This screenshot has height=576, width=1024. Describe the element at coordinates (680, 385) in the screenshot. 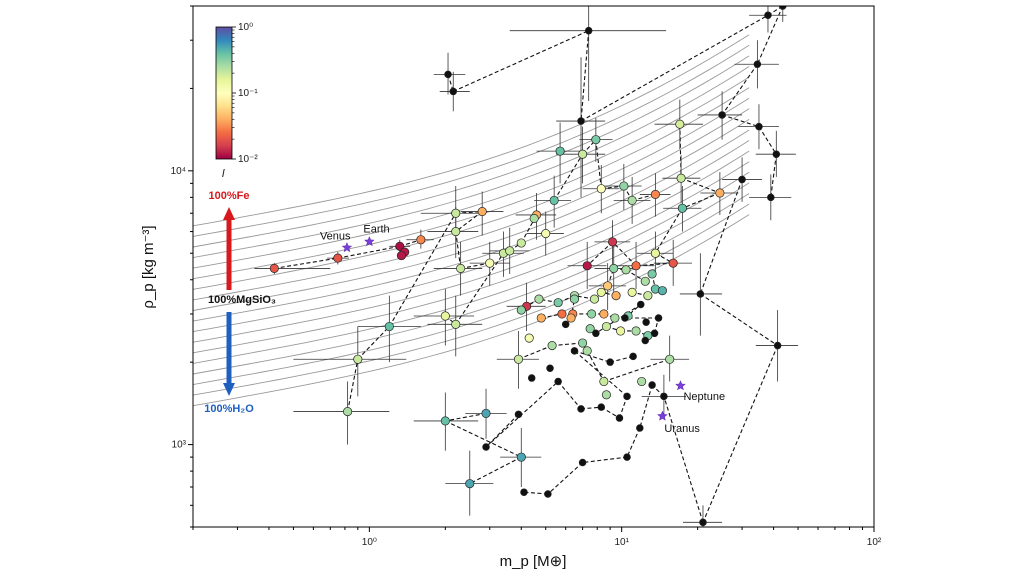

I see `neptune-star` at that location.